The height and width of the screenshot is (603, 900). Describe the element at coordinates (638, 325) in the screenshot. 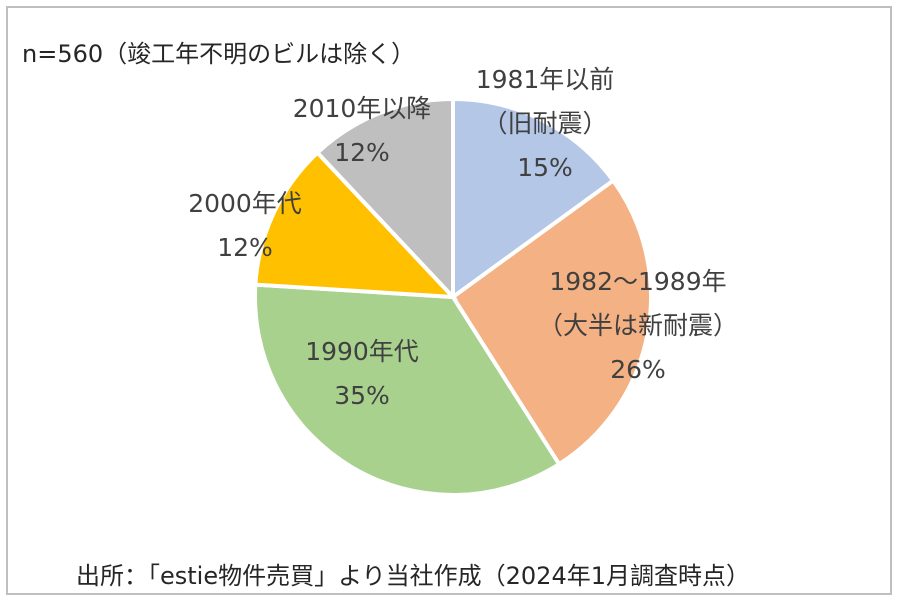

I see `slice-category-label-2: （大半は新耐震）` at that location.